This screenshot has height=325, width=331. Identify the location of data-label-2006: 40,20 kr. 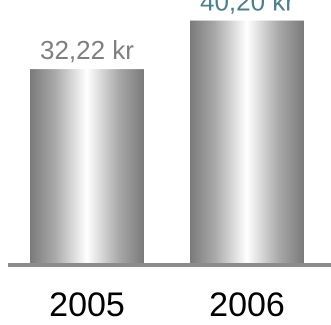
(247, 8).